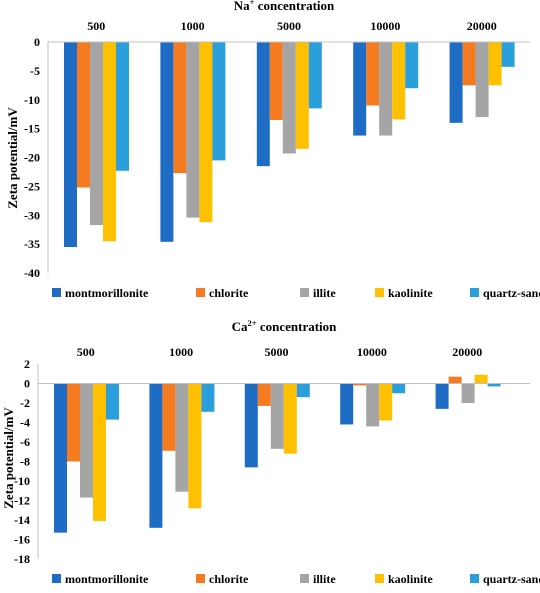  What do you see at coordinates (22, 559) in the screenshot?
I see `ca-y-tick-label: -18` at bounding box center [22, 559].